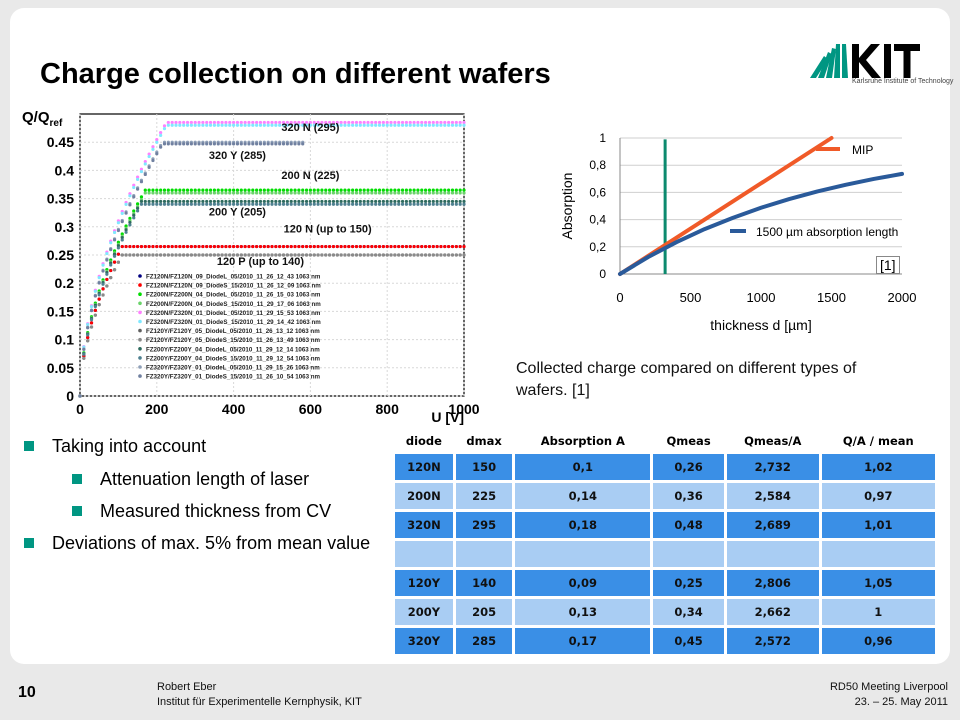  I want to click on table-cell: 2,662, so click(772, 612).